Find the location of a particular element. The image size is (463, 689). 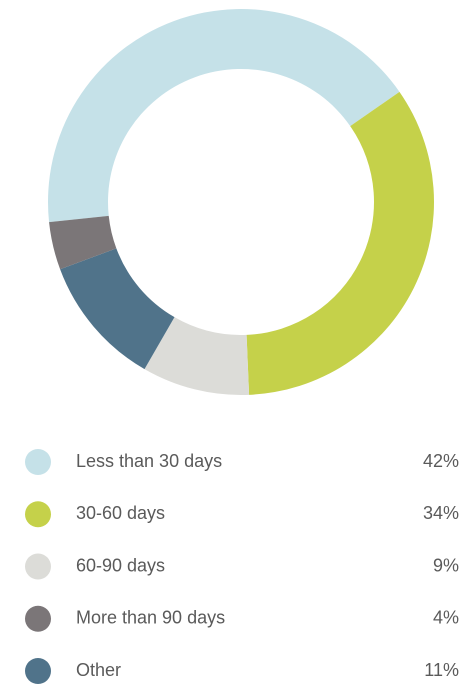

legend-label: 30-60 days is located at coordinates (120, 513).